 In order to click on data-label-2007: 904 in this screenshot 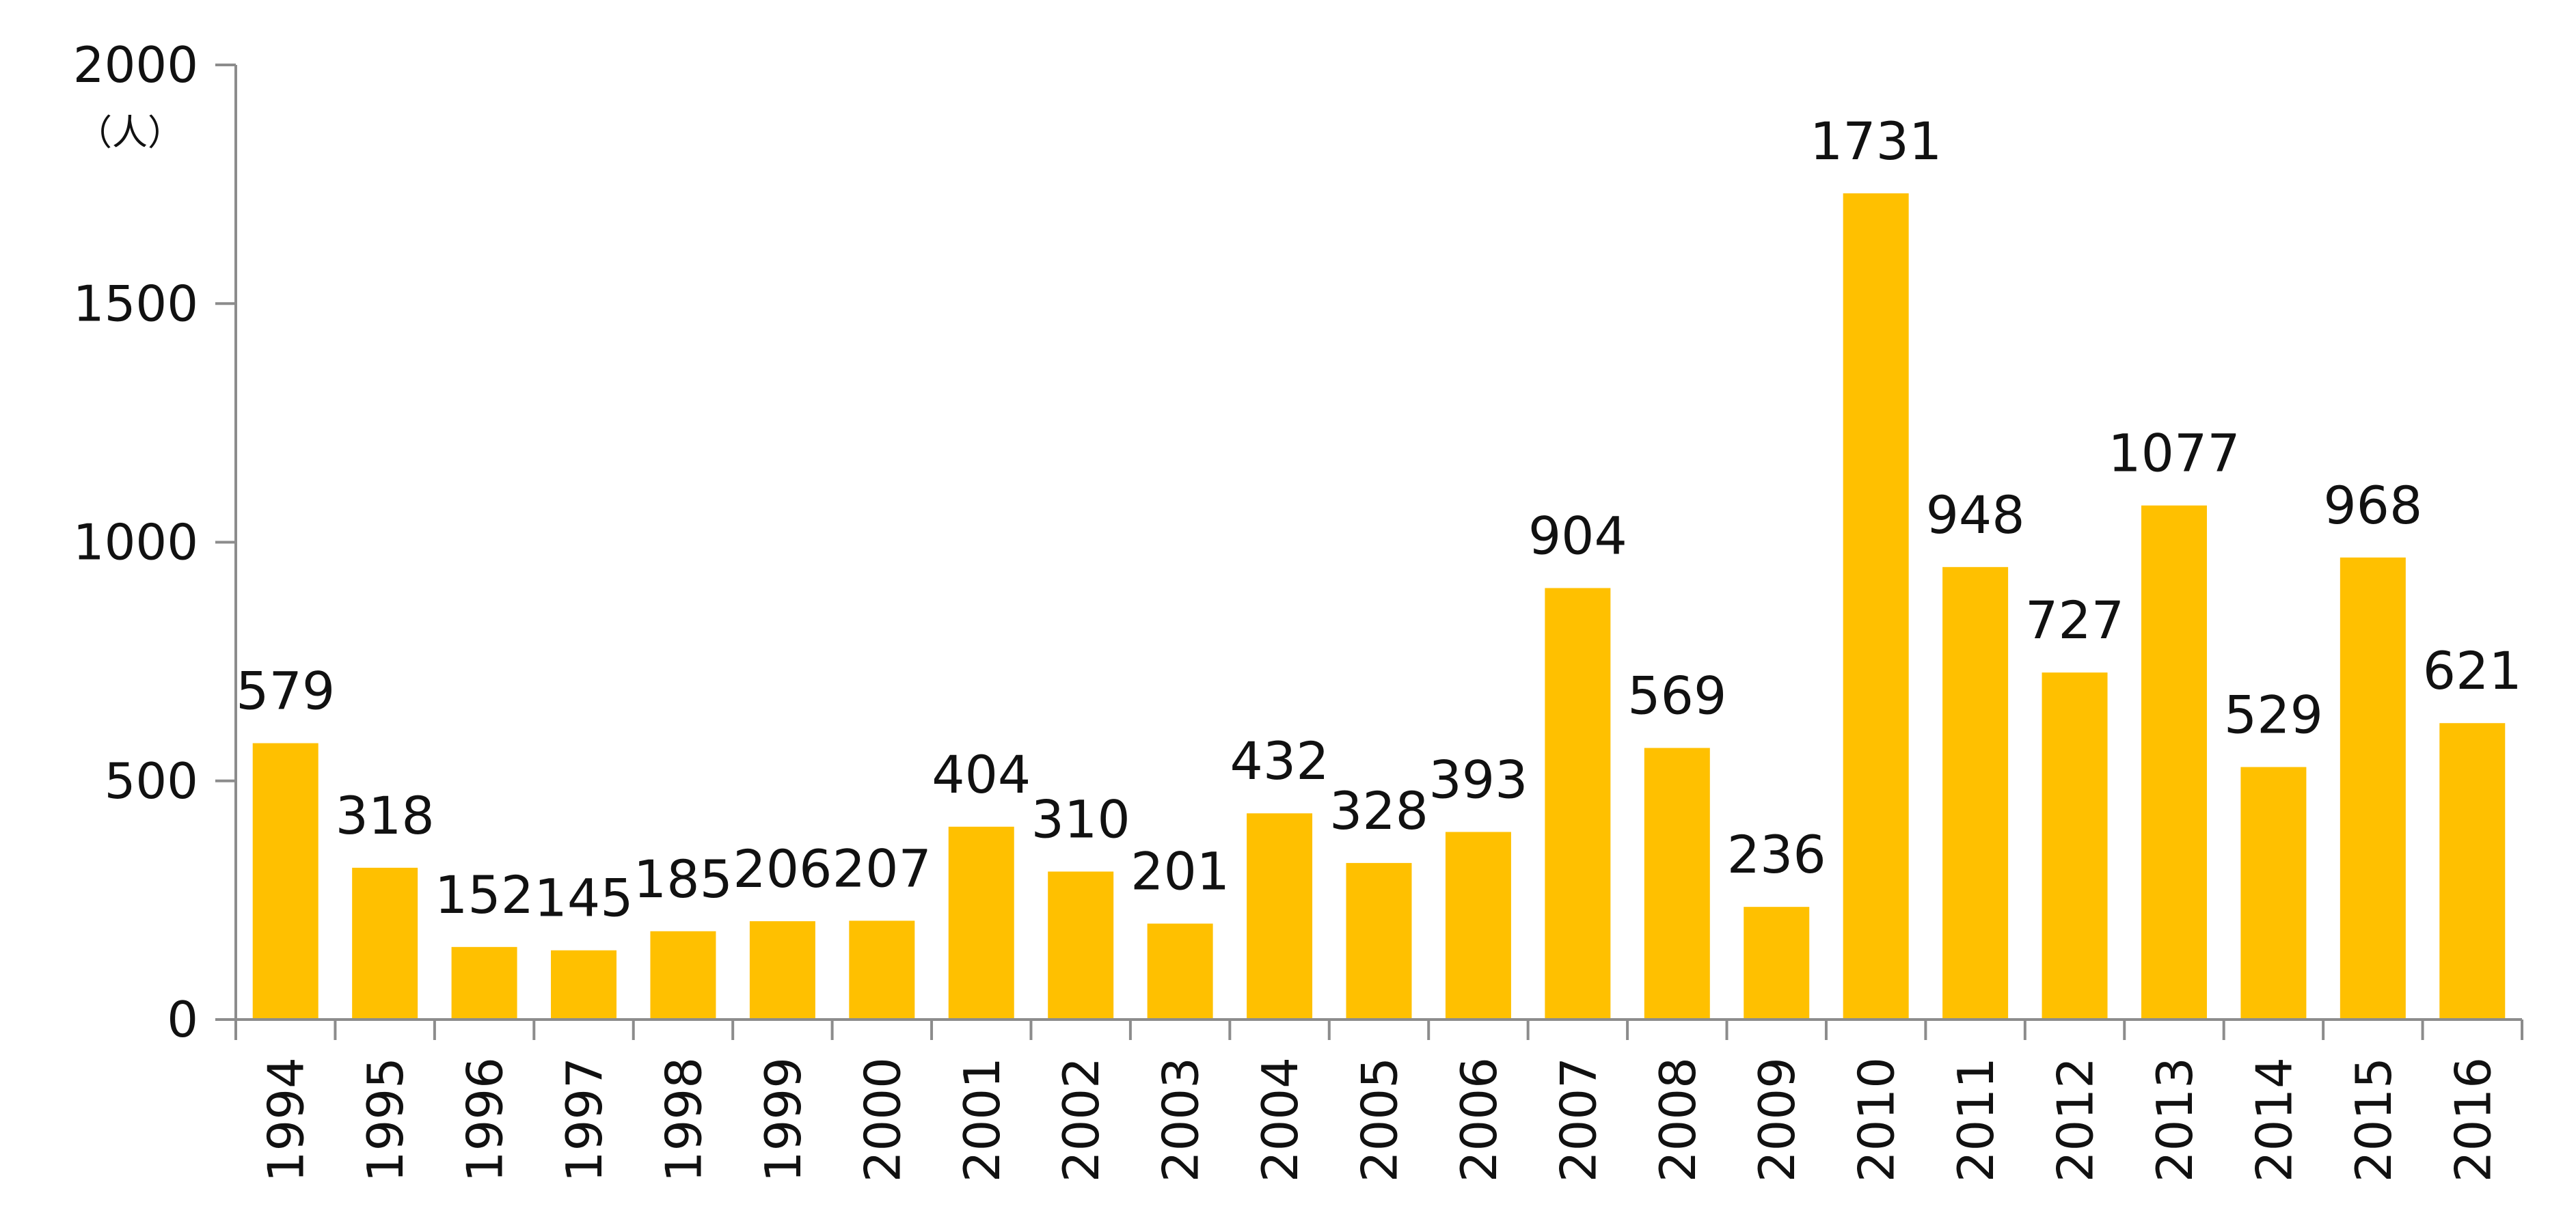, I will do `click(1578, 536)`.